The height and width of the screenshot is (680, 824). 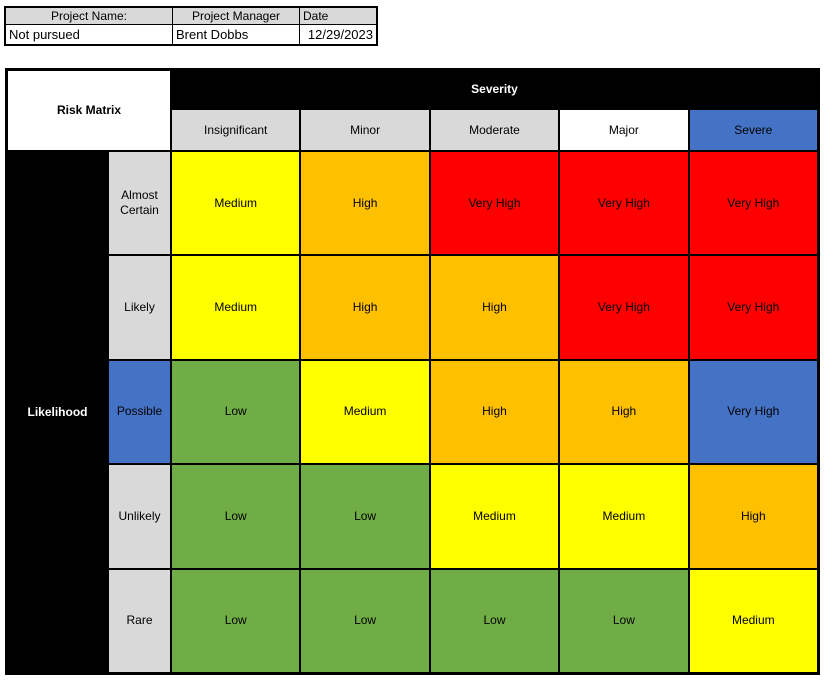 I want to click on risk-cell-almost-certain-severe: Very High, so click(x=753, y=203).